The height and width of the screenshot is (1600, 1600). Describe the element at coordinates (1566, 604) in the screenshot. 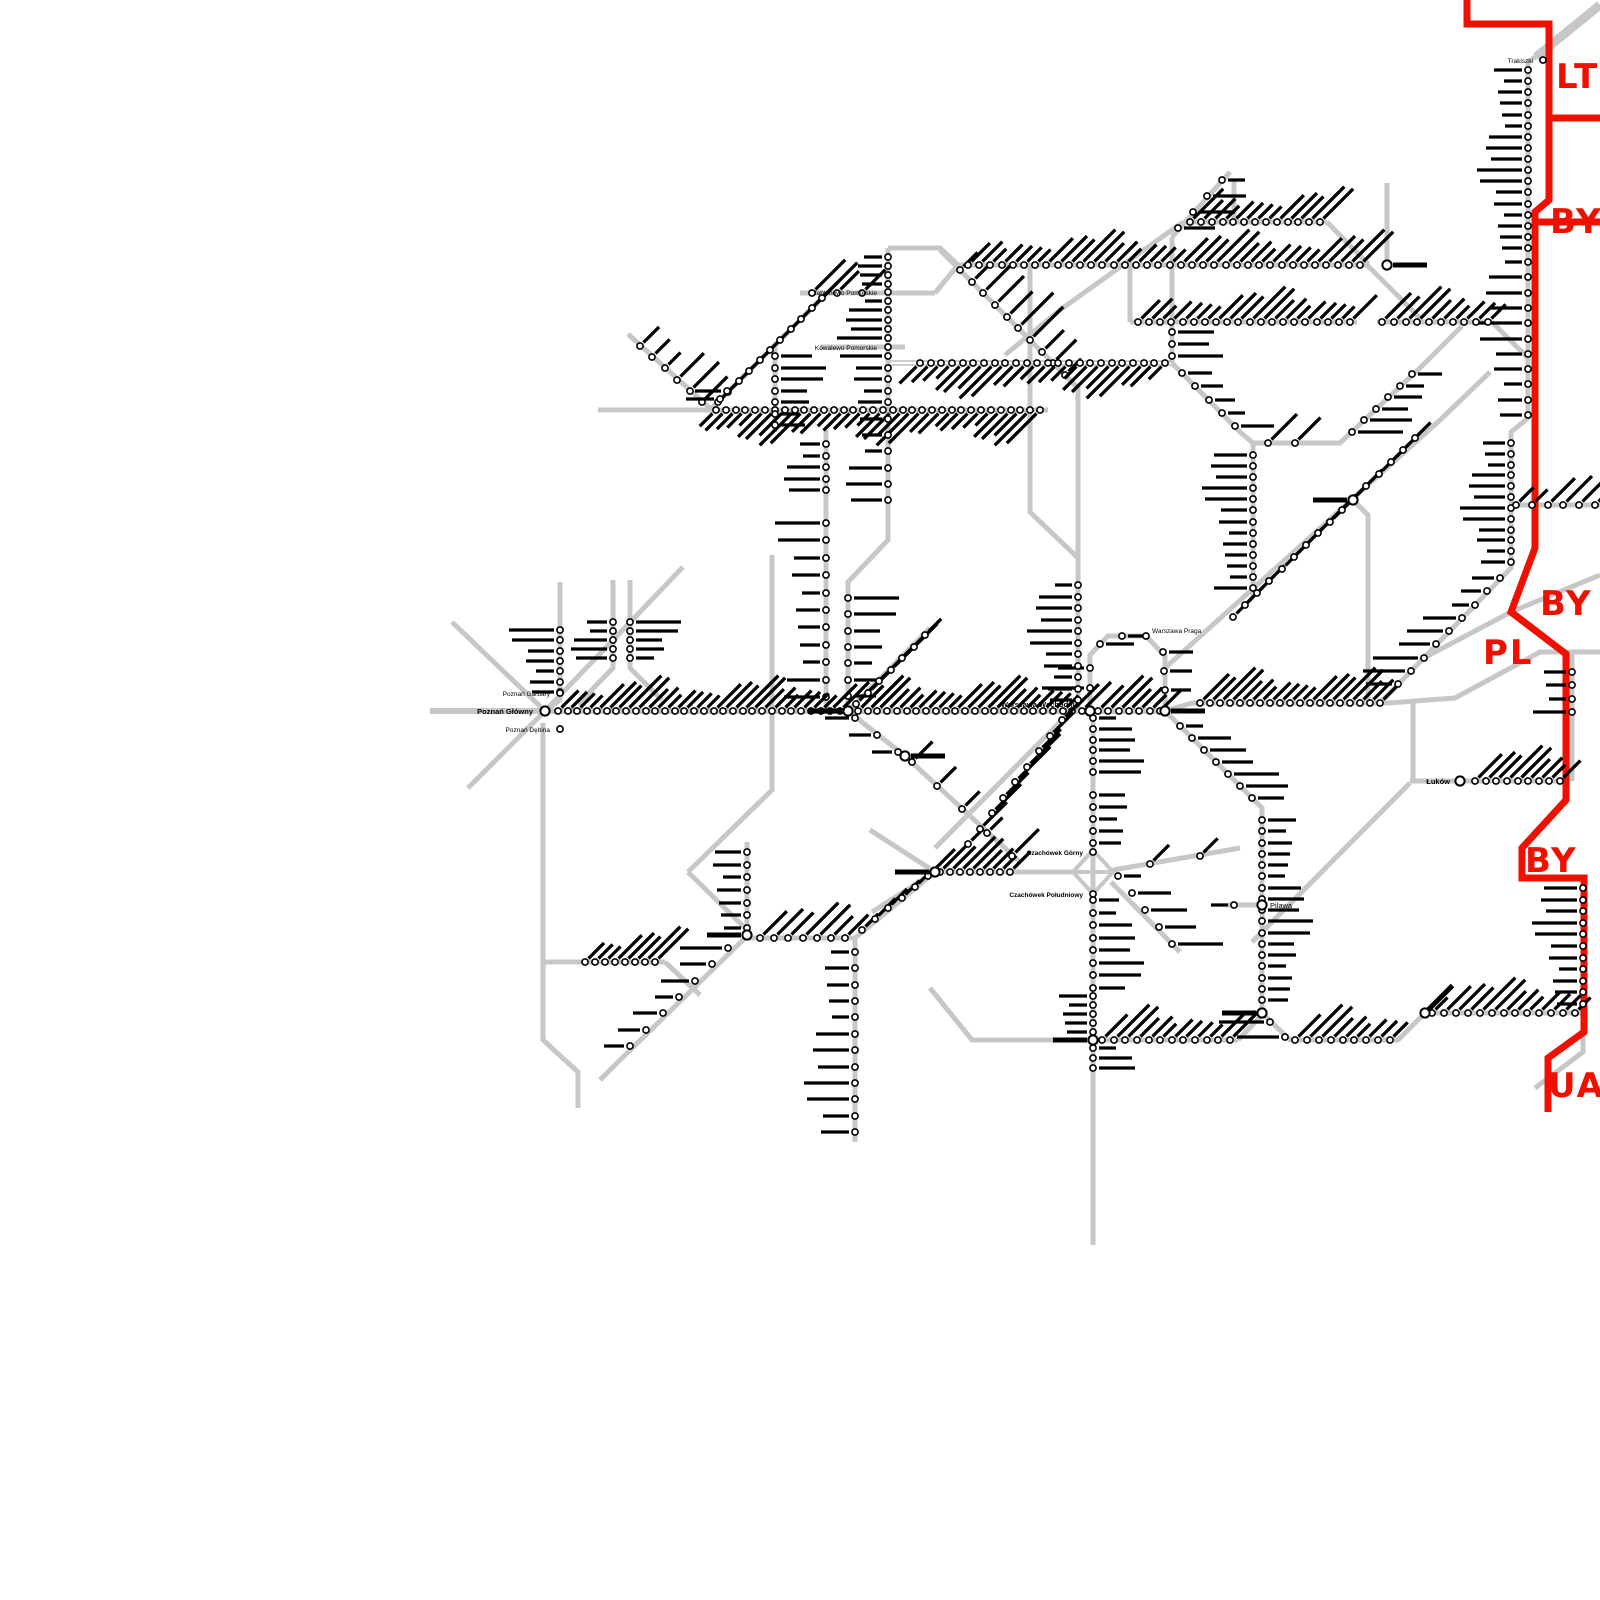

I see `country-label: BY` at that location.